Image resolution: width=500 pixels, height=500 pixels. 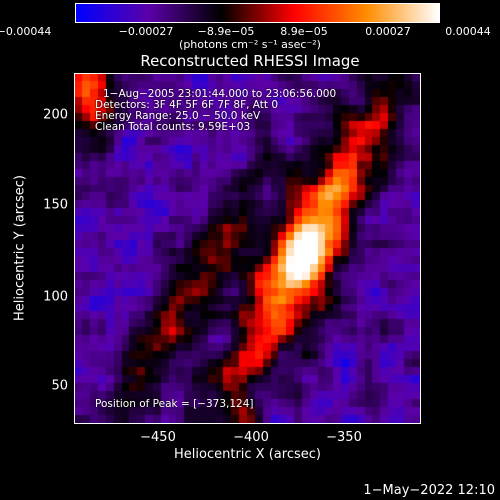 I want to click on annotation-method: Clean Total counts: 9.59E+03, so click(x=173, y=127).